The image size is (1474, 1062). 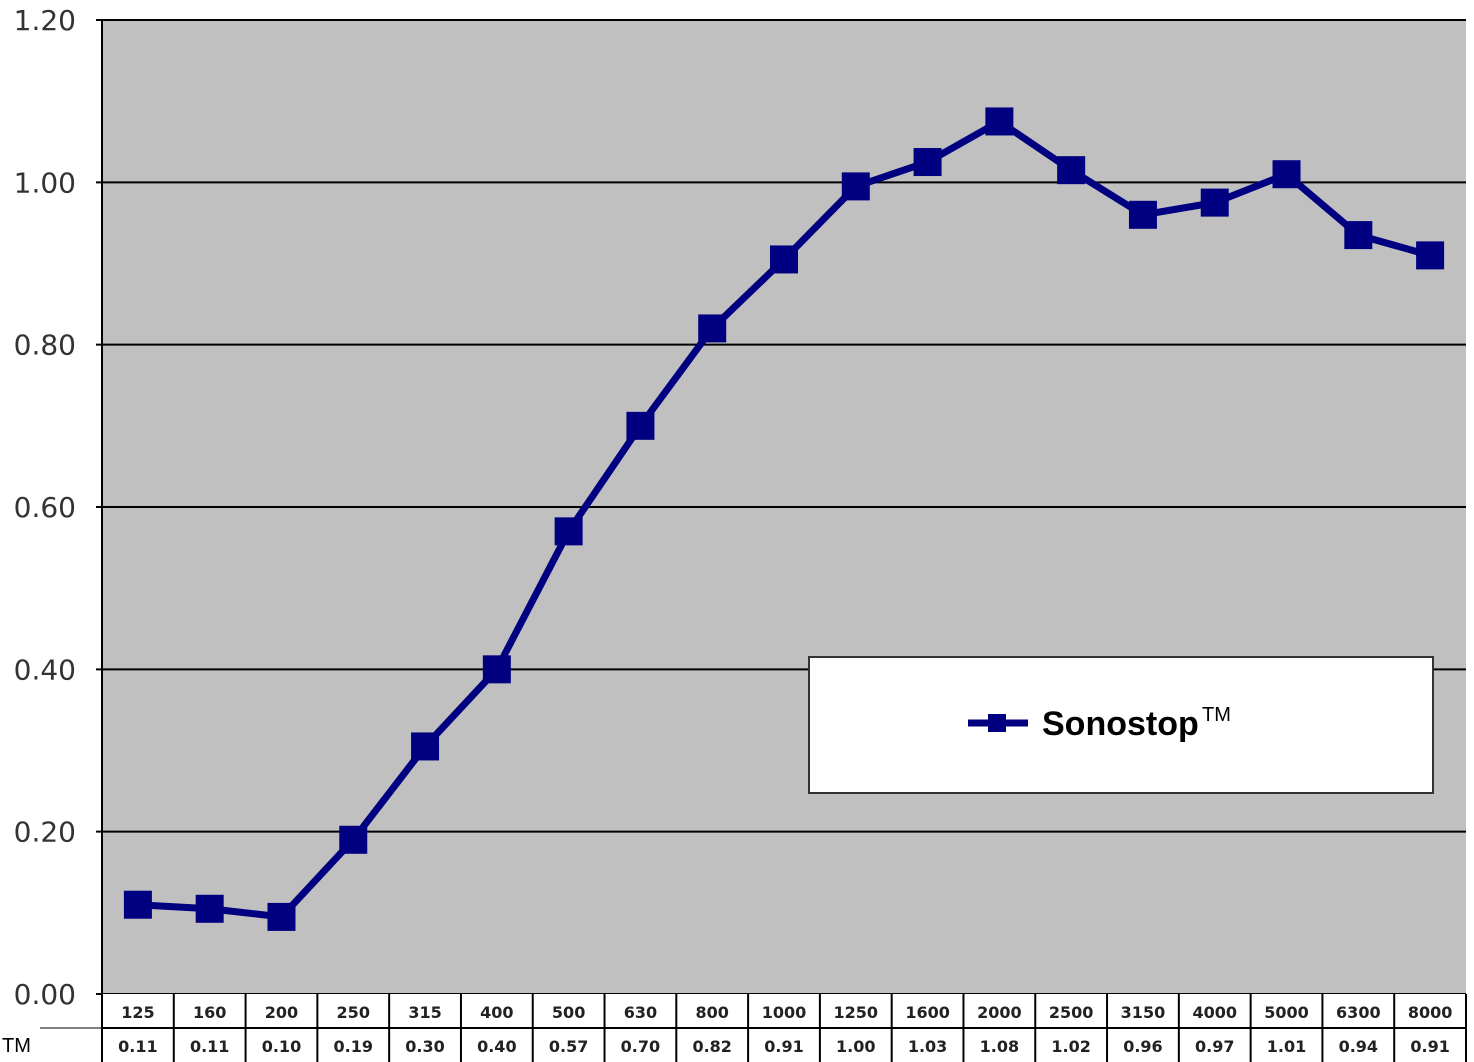 I want to click on table-row-label: TM, so click(x=16, y=1046).